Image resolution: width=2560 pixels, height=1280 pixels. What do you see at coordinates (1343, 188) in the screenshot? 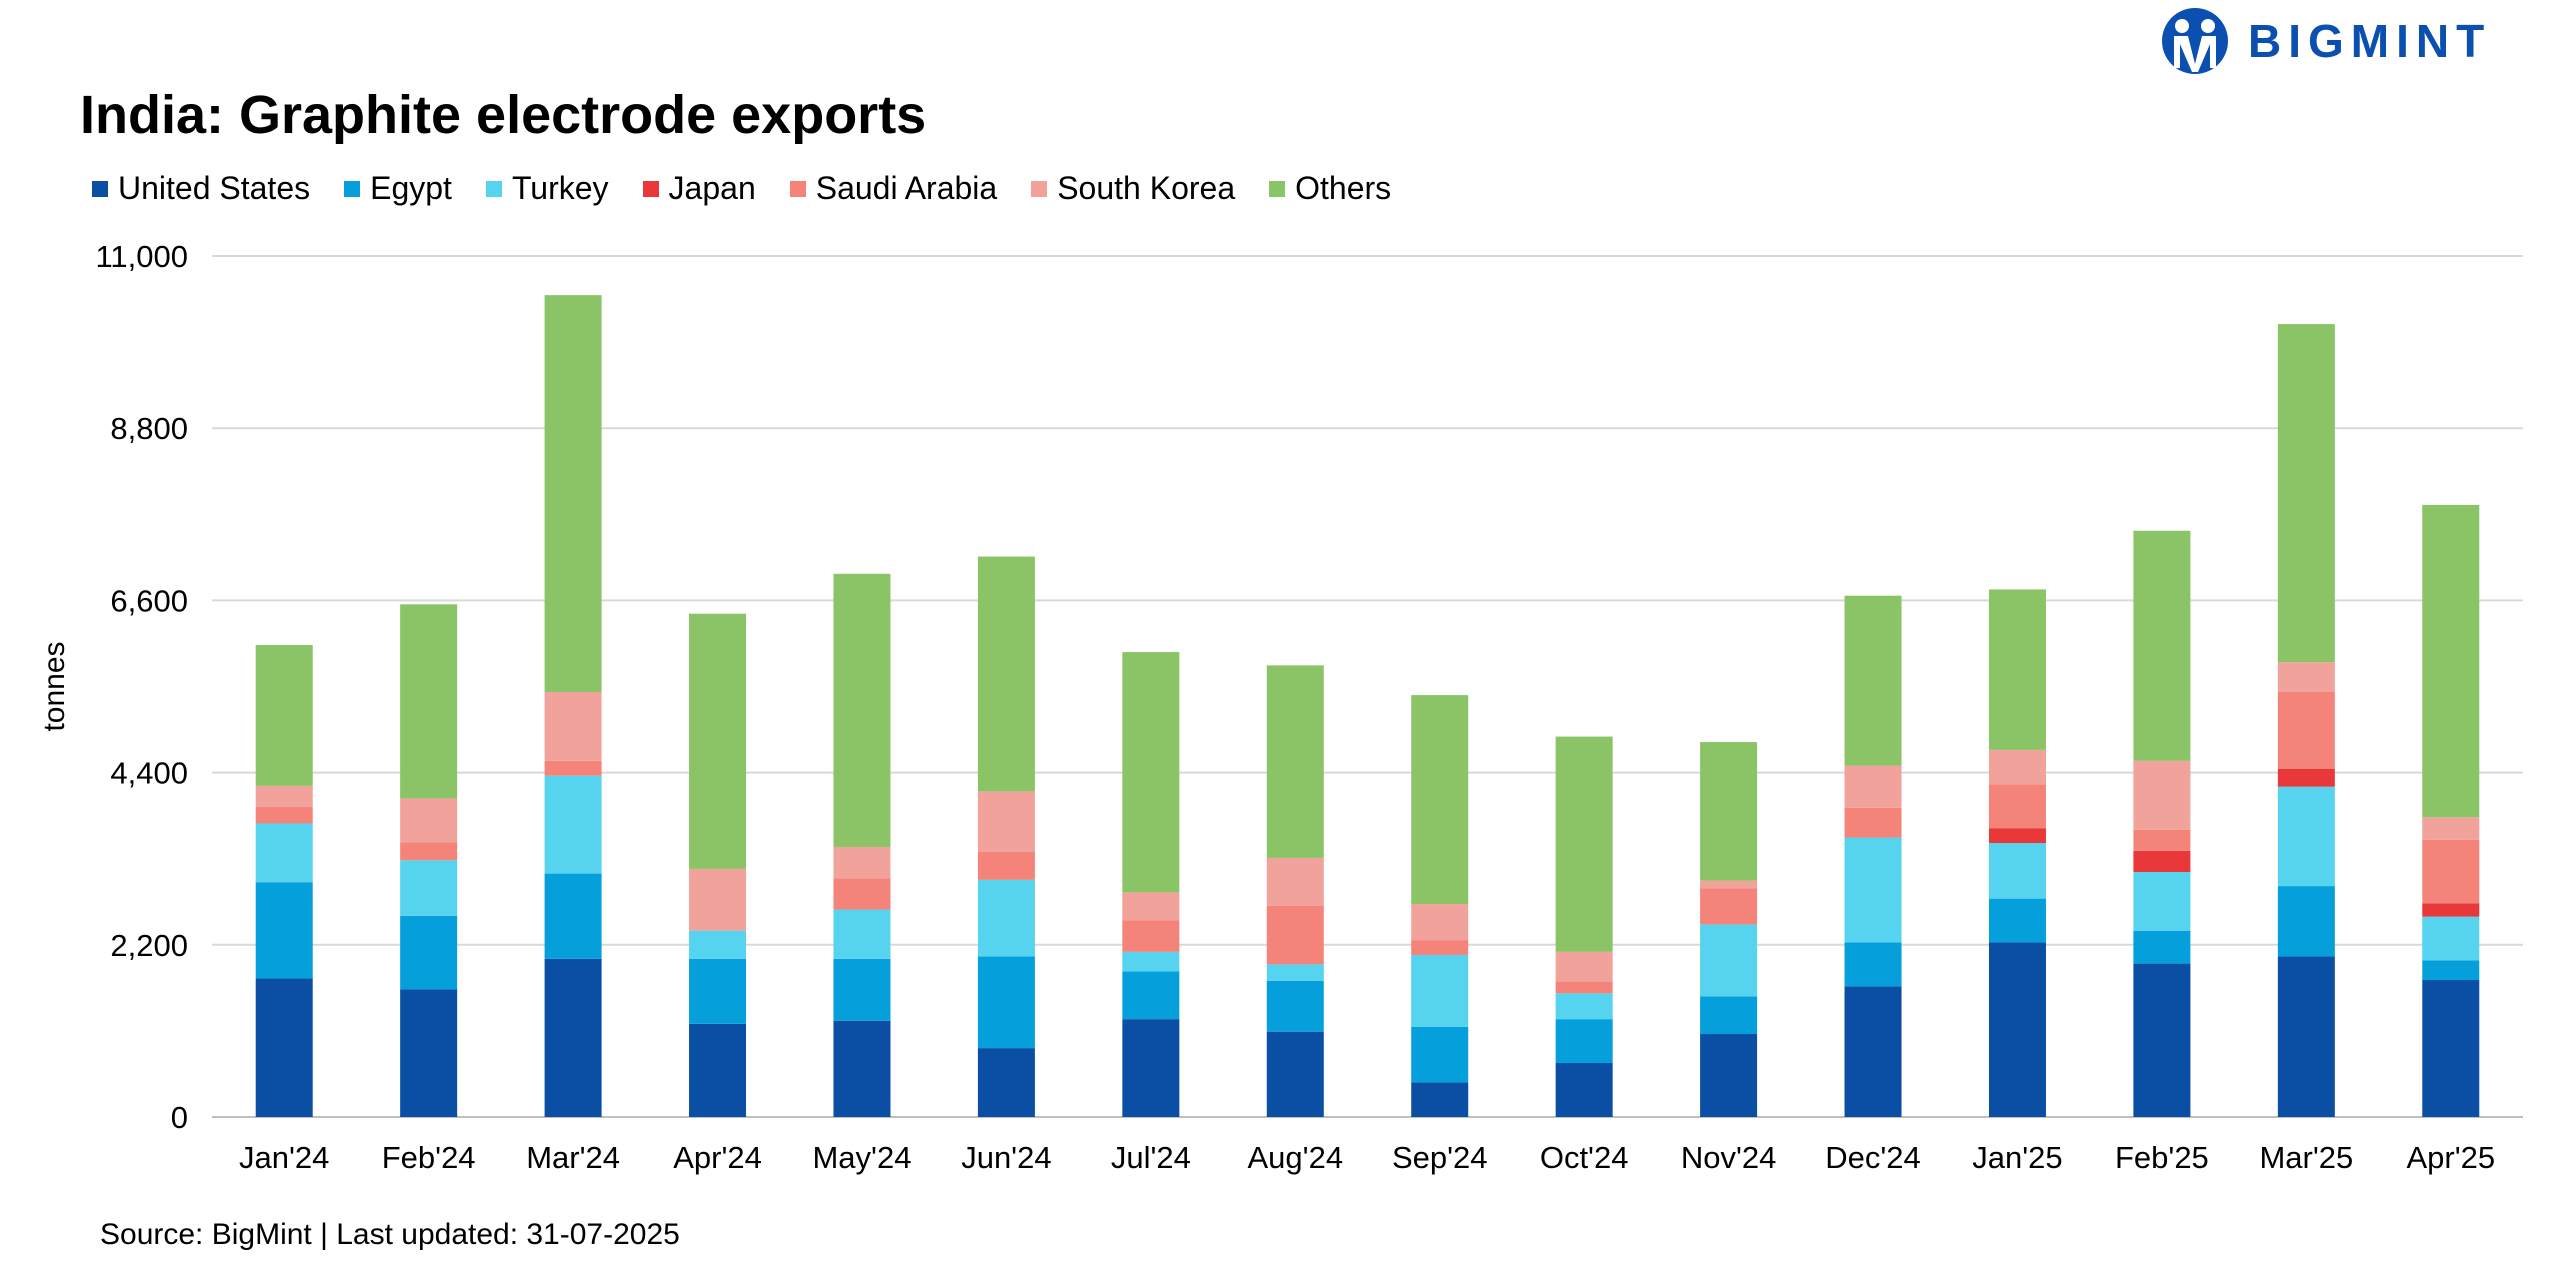
I see `legend-label: Others` at bounding box center [1343, 188].